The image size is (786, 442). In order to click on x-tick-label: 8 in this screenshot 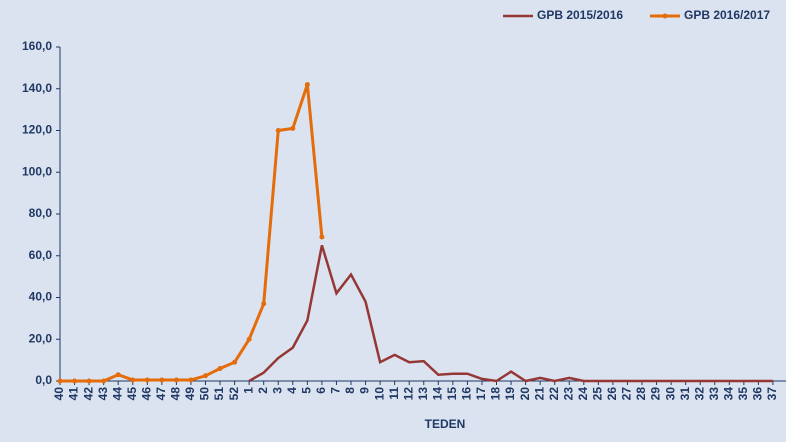, I will do `click(350, 390)`.